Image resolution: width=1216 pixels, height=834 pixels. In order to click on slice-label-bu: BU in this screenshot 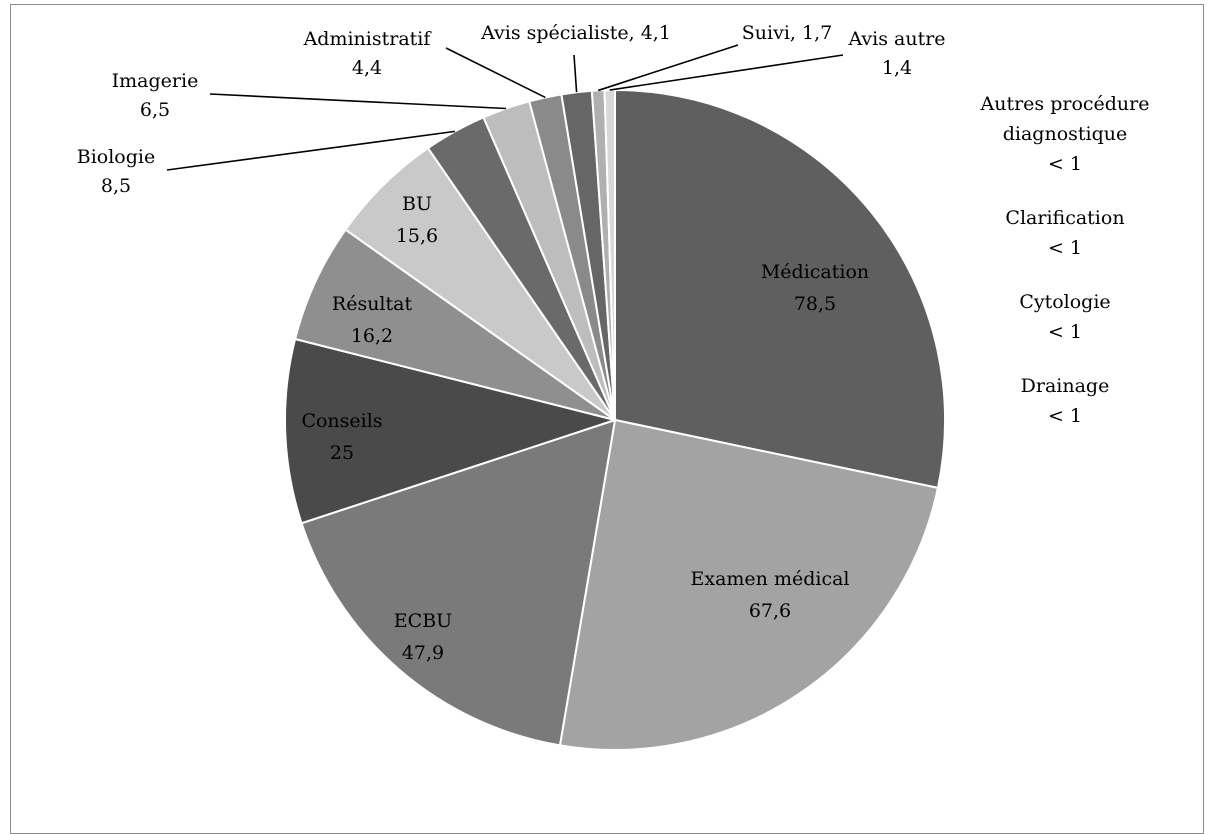, I will do `click(417, 204)`.